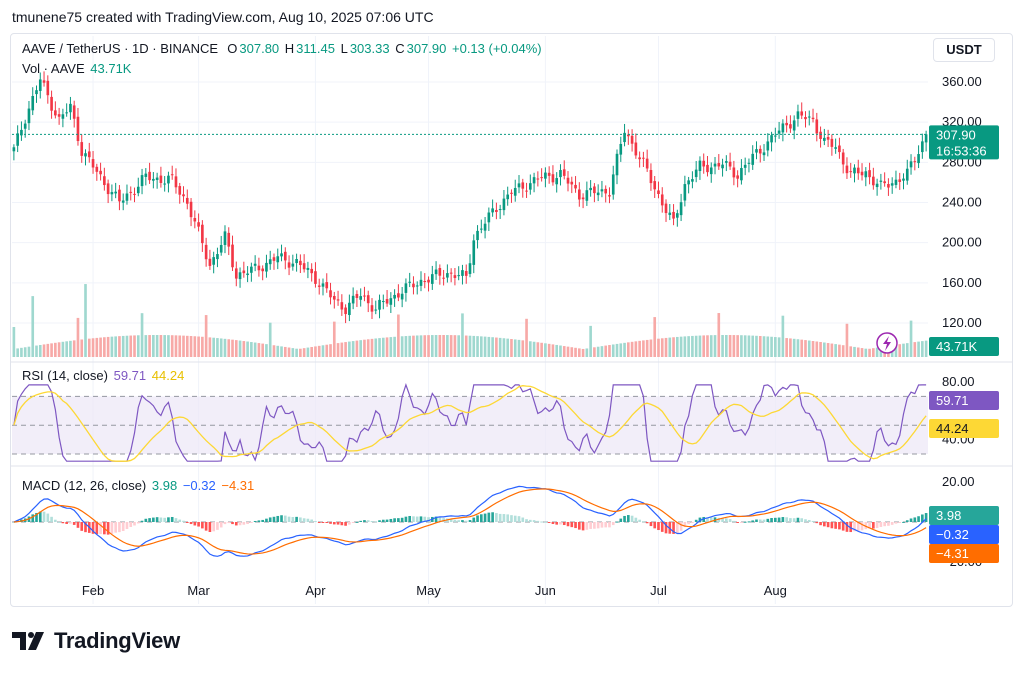  What do you see at coordinates (426, 48) in the screenshot?
I see `close-value: 307.90` at bounding box center [426, 48].